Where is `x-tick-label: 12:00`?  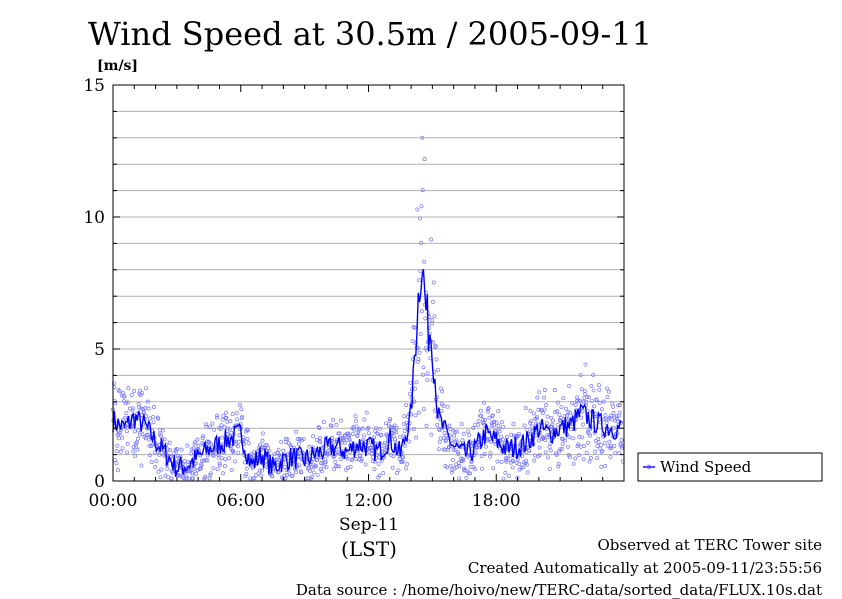 x-tick-label: 12:00 is located at coordinates (368, 501).